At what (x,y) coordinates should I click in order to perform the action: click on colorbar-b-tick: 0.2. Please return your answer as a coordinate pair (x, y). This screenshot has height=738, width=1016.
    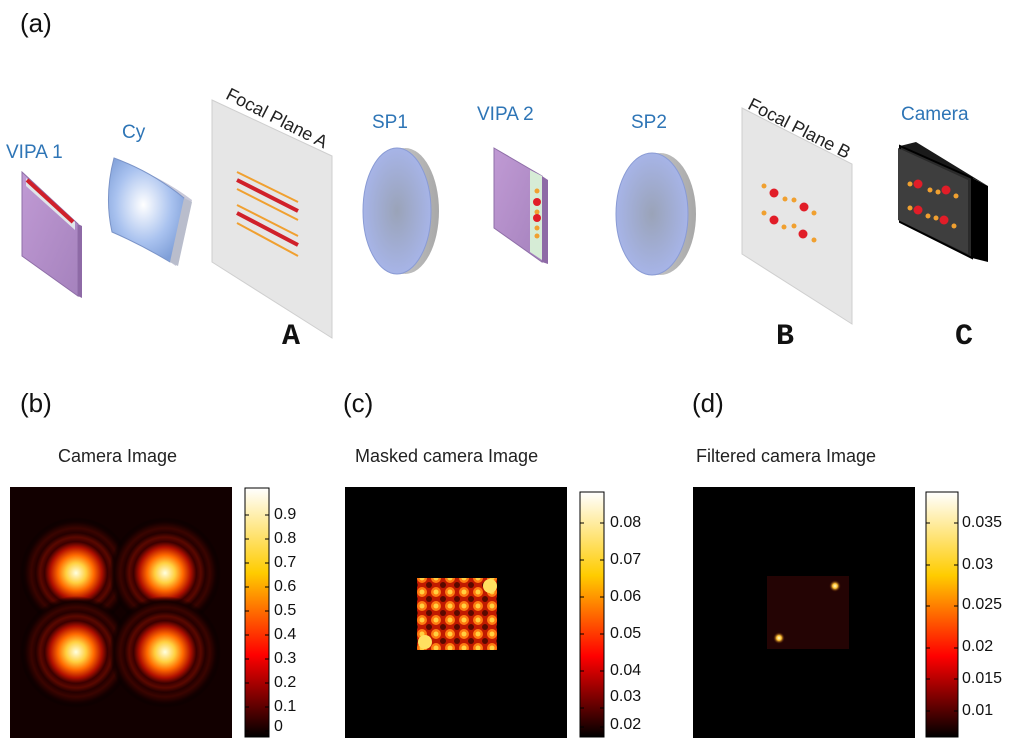
    Looking at the image, I should click on (285, 682).